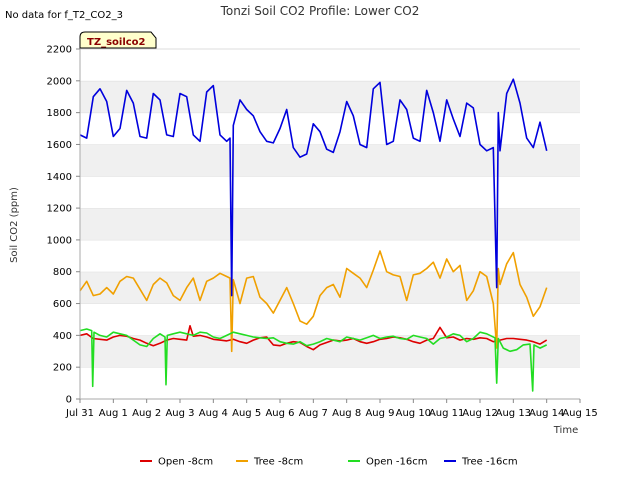 The width and height of the screenshot is (640, 480). I want to click on x-tick-label: Aug 8, so click(346, 413).